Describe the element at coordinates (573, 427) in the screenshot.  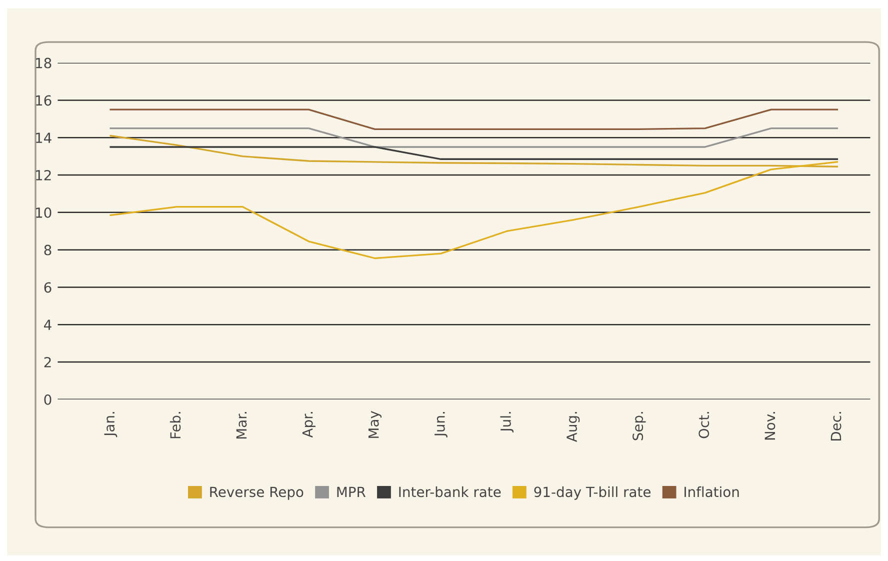
I see `x-tick-label: Aug.` at that location.